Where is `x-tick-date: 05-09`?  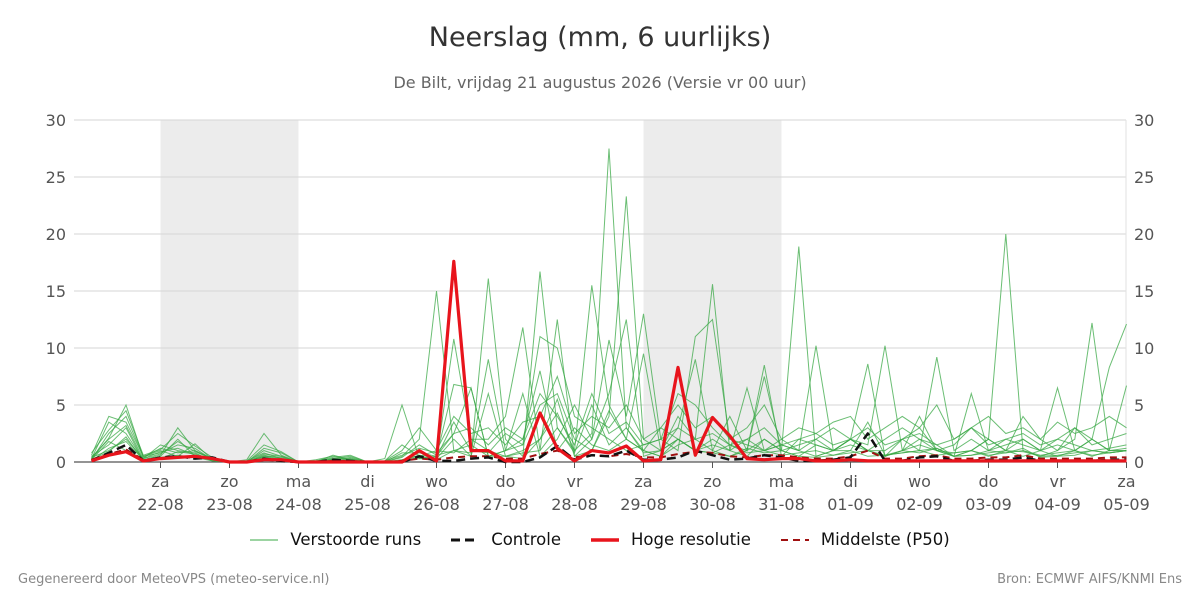 x-tick-date: 05-09 is located at coordinates (1126, 504).